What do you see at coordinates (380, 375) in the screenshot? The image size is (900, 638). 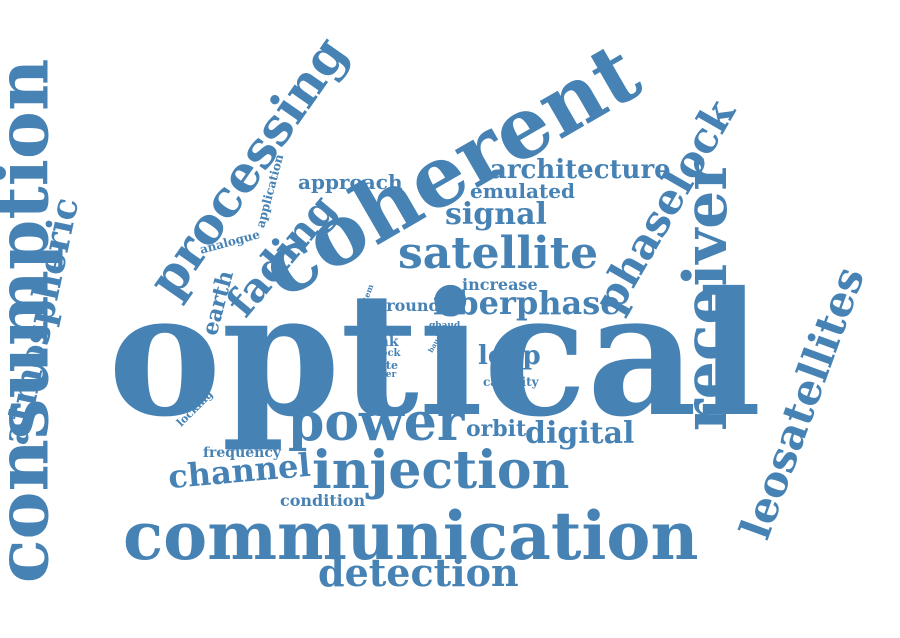 I see `word-higher: higher` at bounding box center [380, 375].